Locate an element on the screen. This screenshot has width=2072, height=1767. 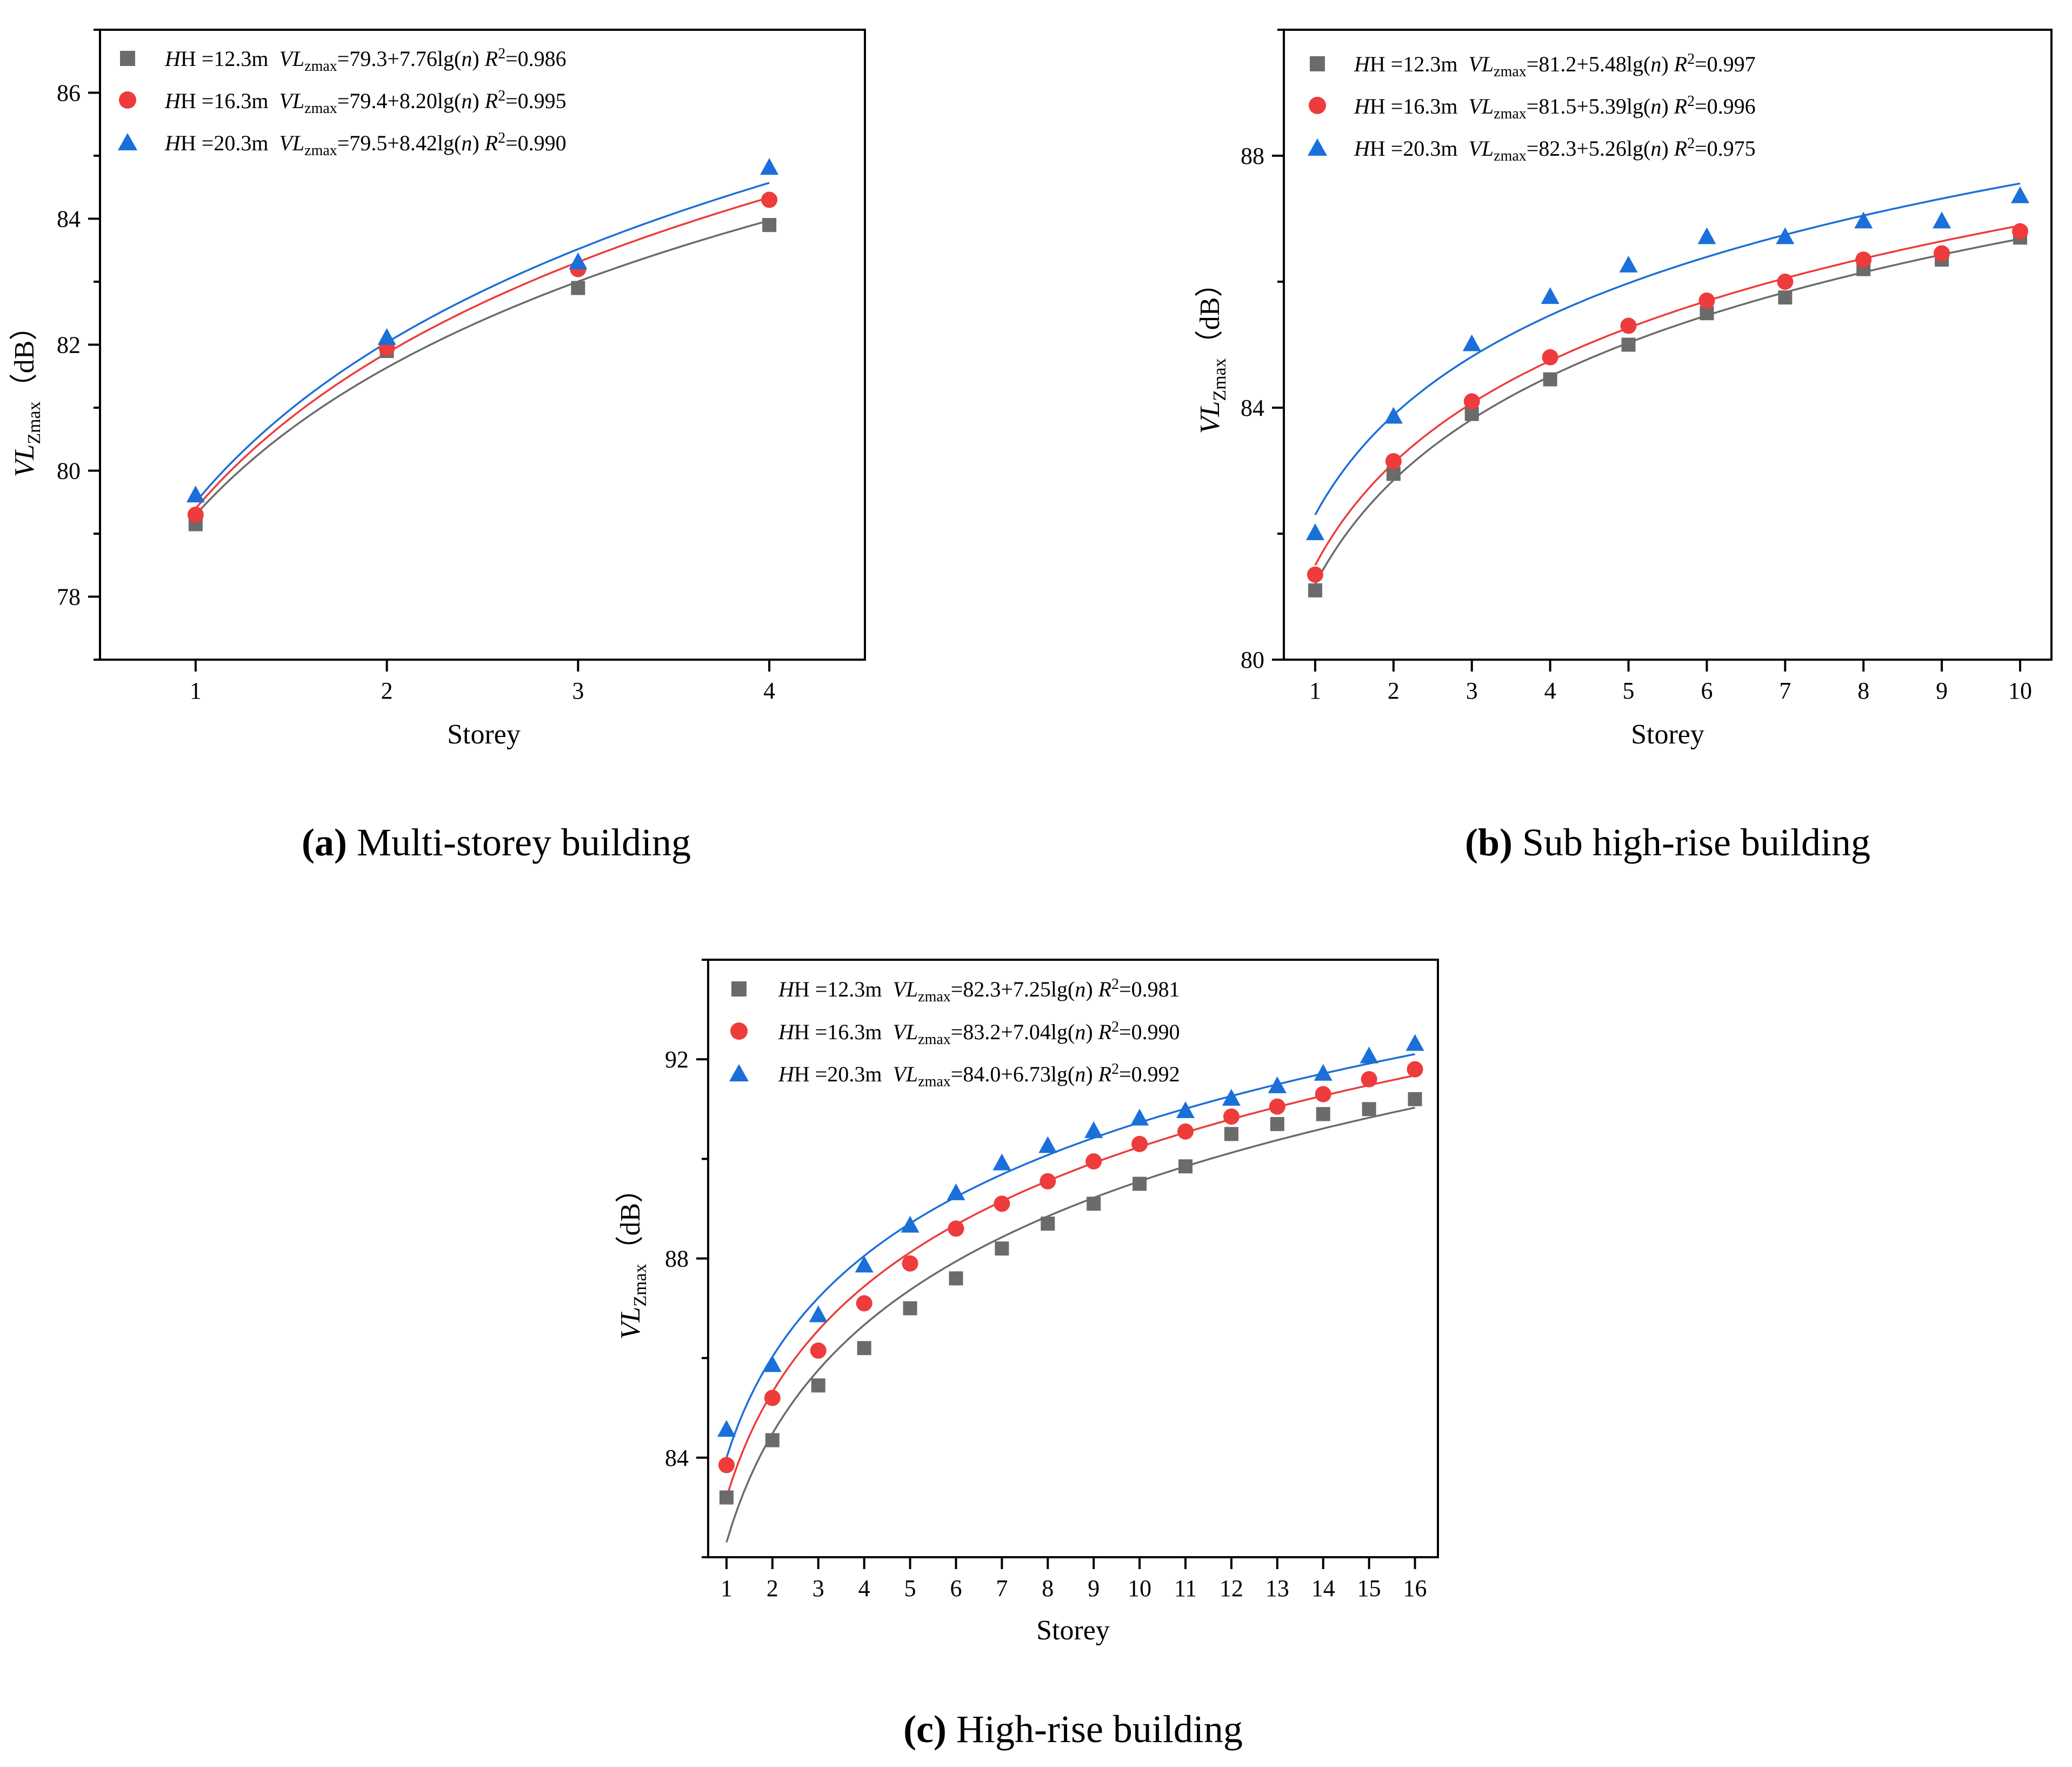
panel-b-ylabel-main: VL is located at coordinates (1210, 417).